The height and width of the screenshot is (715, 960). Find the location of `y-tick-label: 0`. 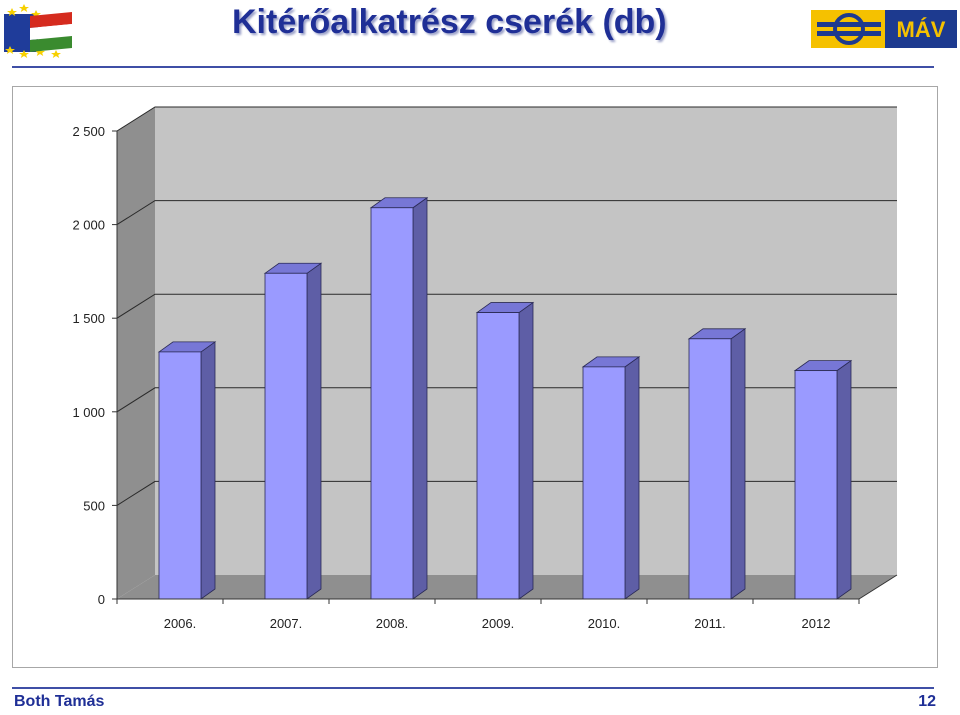

y-tick-label: 0 is located at coordinates (101, 599).